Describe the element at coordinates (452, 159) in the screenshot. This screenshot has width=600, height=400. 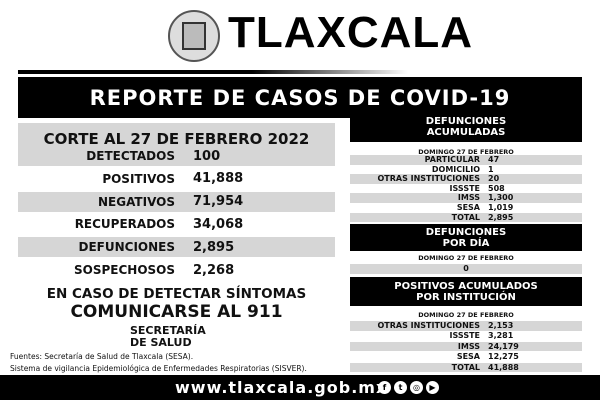
I see `row-label: PARTICULAR` at that location.